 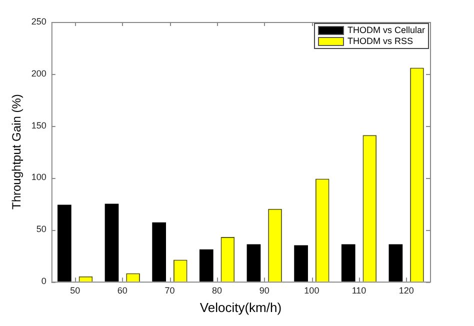 What do you see at coordinates (217, 290) in the screenshot?
I see `x-tick-label: 80` at bounding box center [217, 290].